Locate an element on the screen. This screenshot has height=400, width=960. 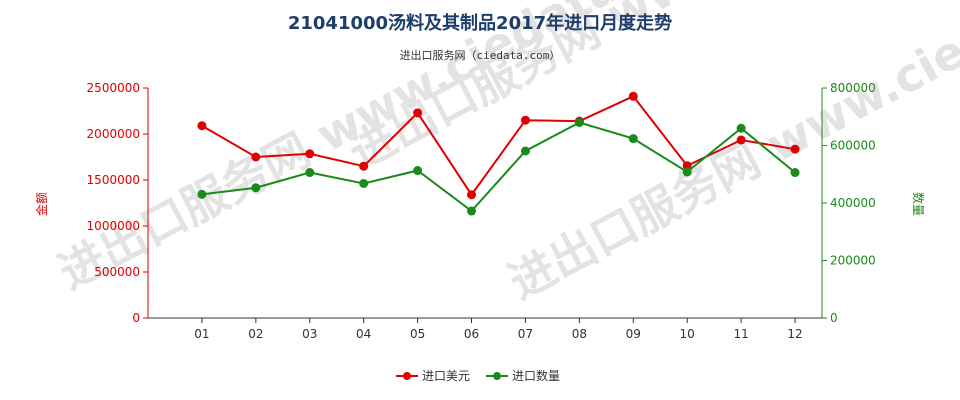
x-tick-label: 11 is located at coordinates (740, 334).